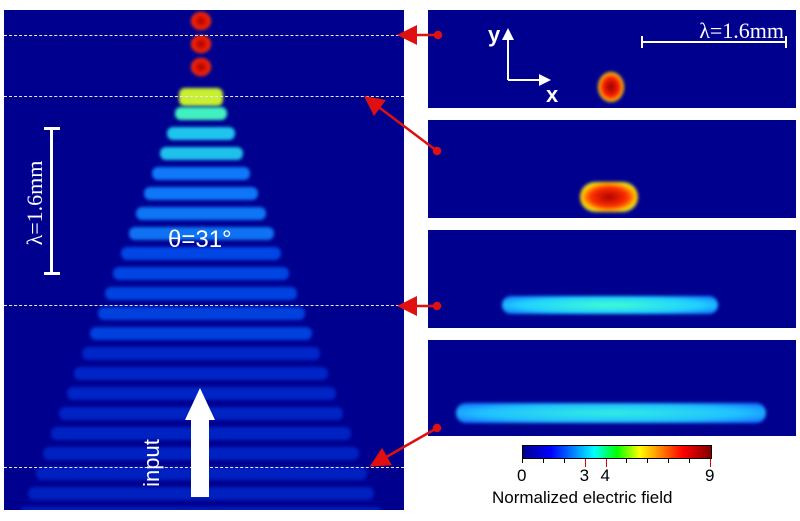 This screenshot has height=521, width=800. I want to click on cross-section-1: λ=1.6mm y x, so click(612, 59).